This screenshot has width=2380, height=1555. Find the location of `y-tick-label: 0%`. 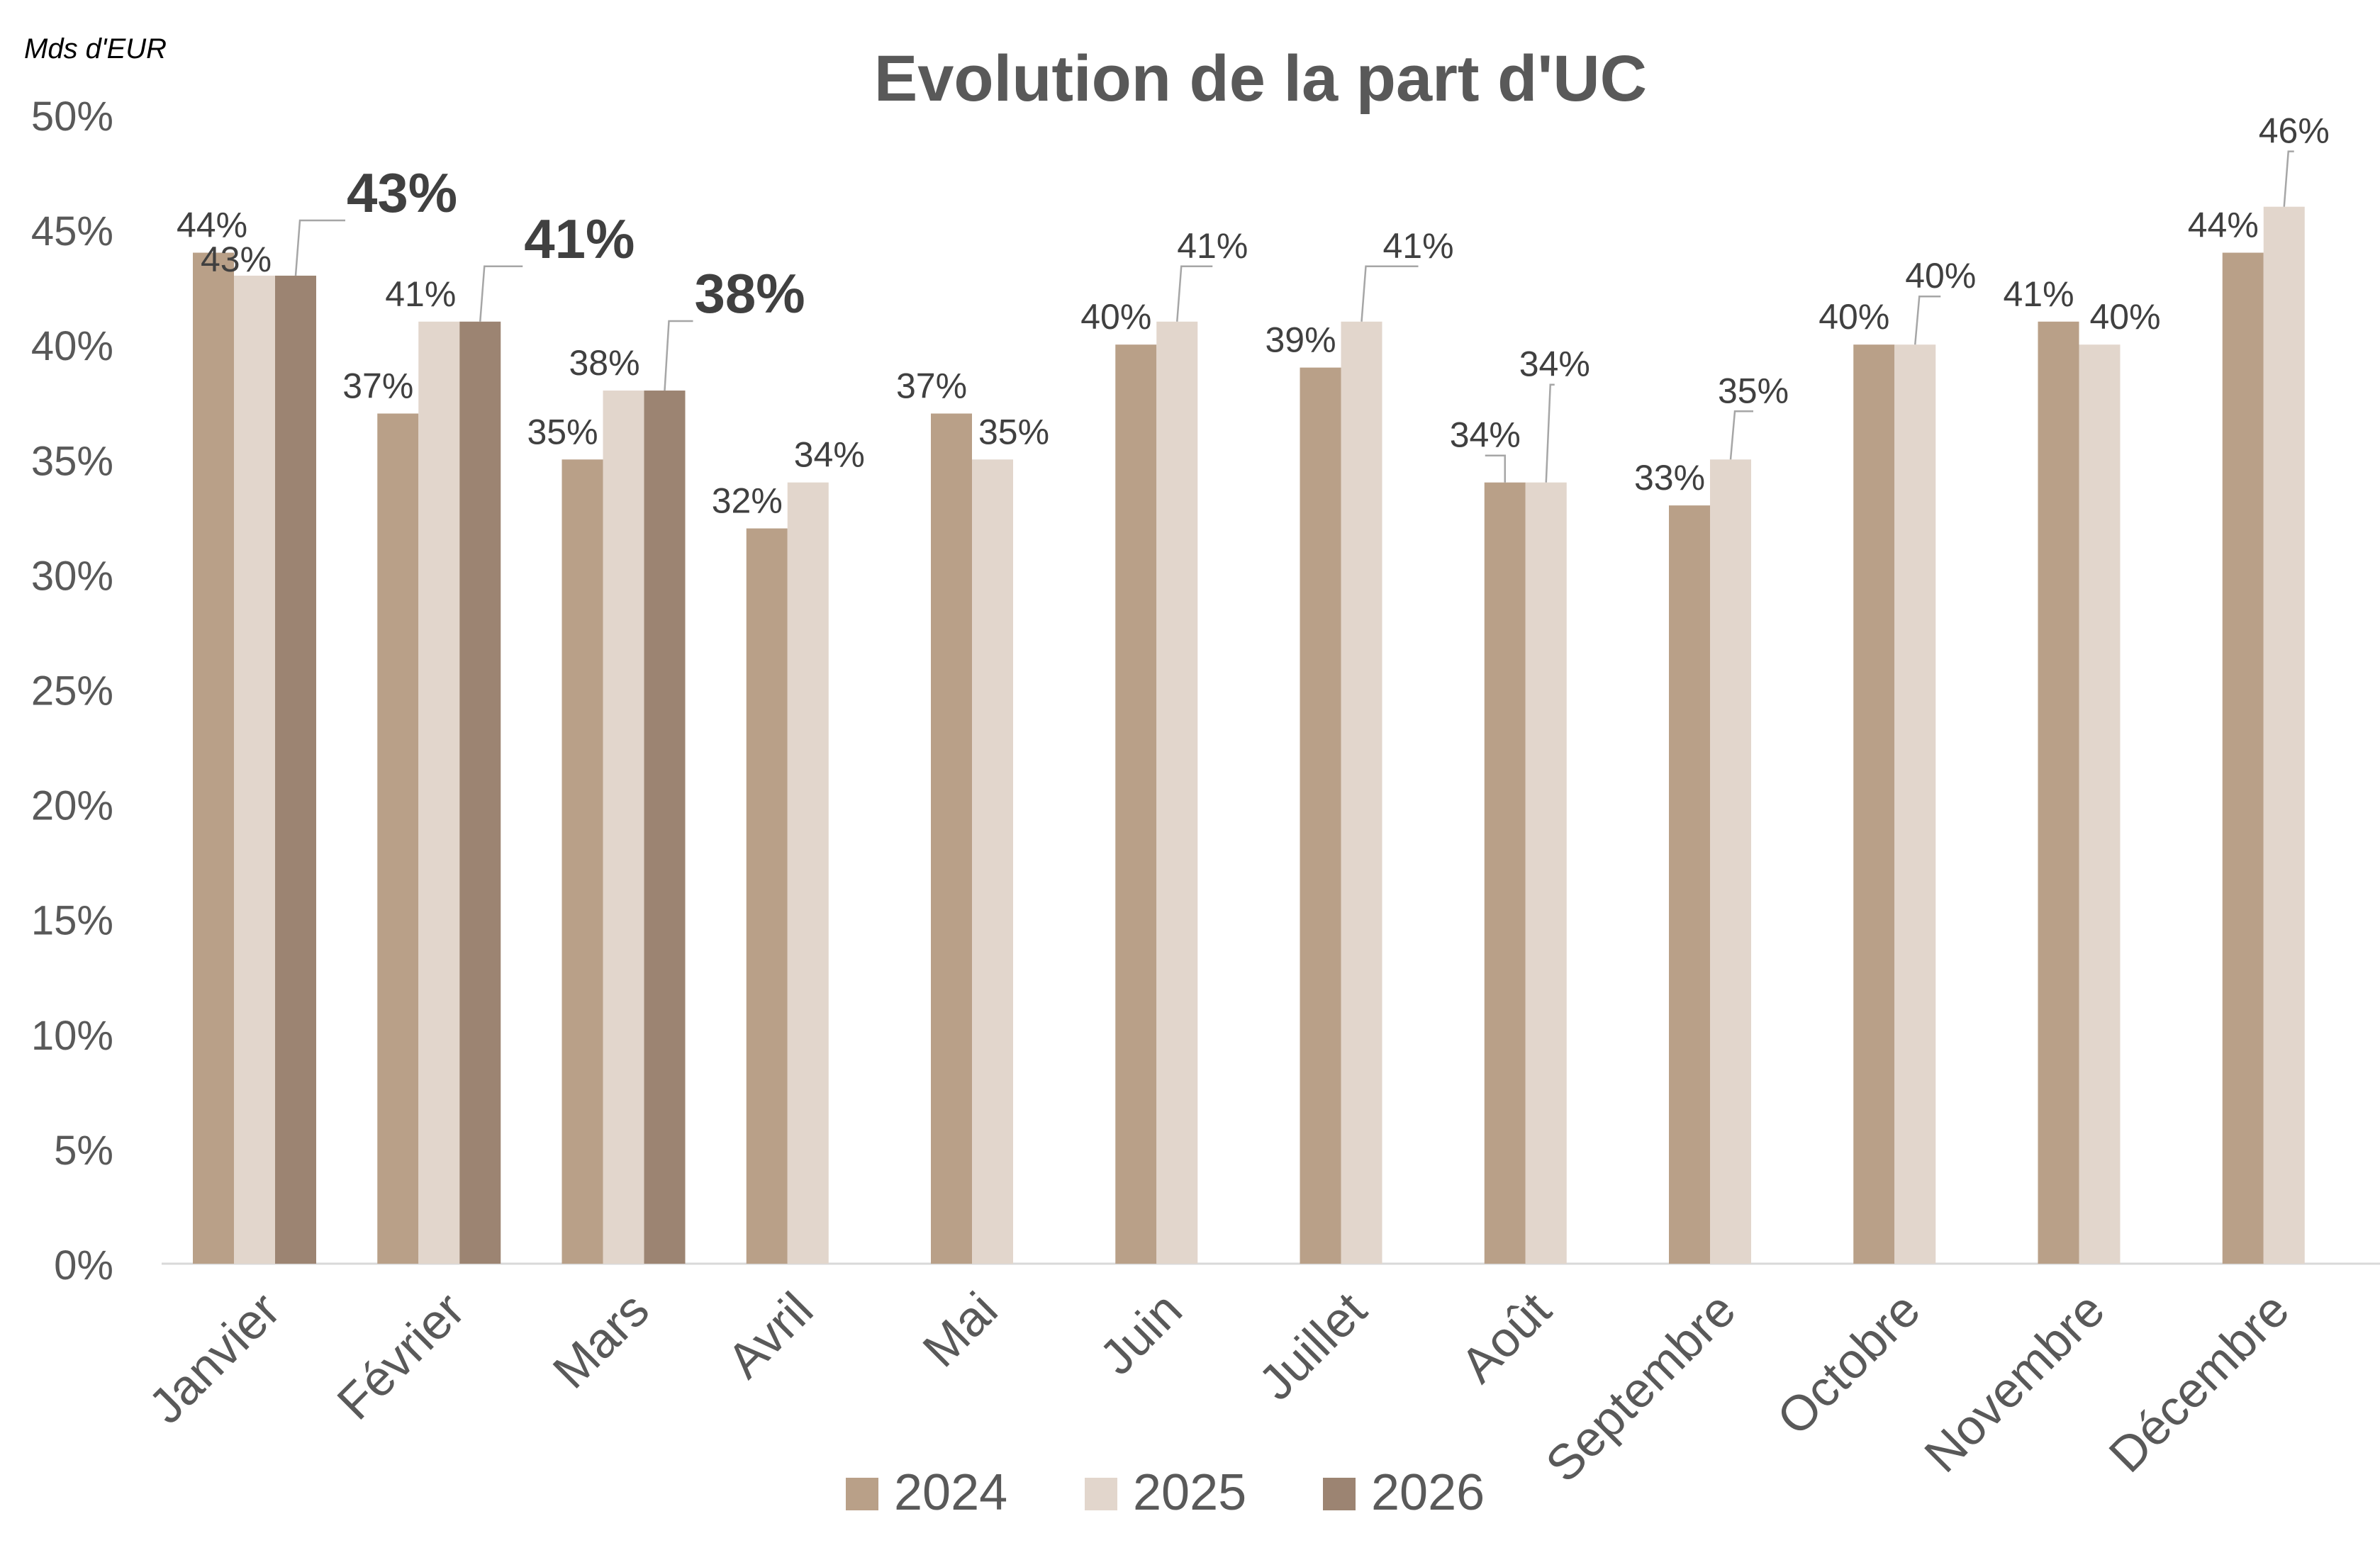

y-tick-label: 0% is located at coordinates (84, 1265).